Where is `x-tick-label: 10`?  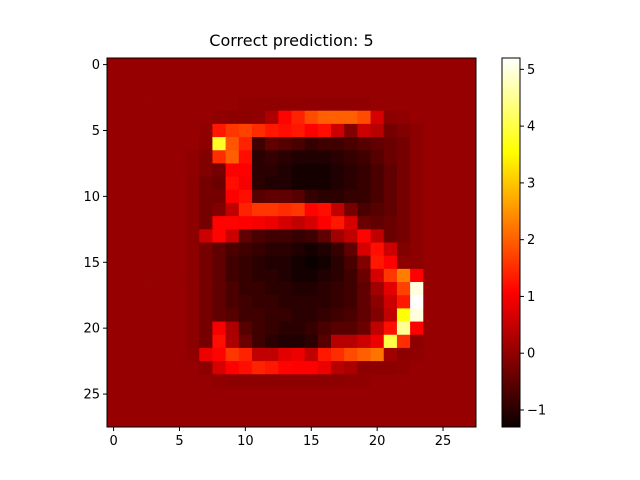 x-tick-label: 10 is located at coordinates (245, 441).